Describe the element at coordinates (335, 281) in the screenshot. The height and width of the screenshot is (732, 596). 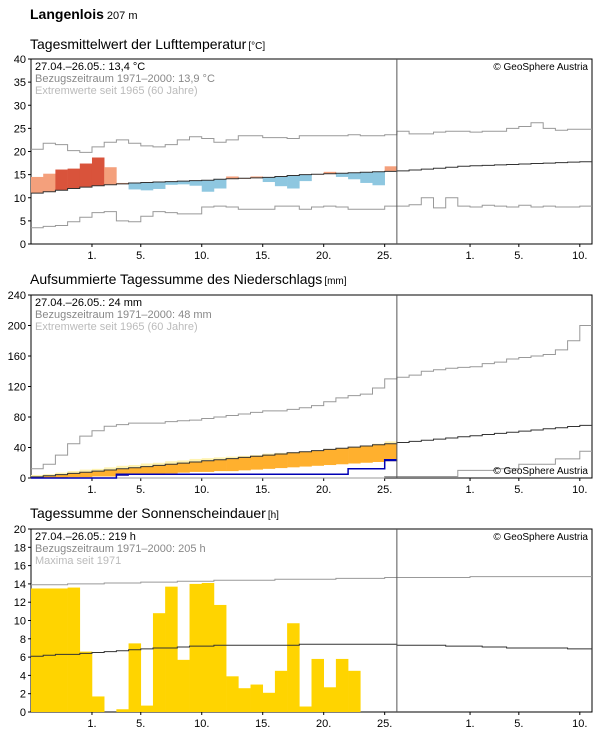
I see `precipitation-unit: [mm]` at that location.